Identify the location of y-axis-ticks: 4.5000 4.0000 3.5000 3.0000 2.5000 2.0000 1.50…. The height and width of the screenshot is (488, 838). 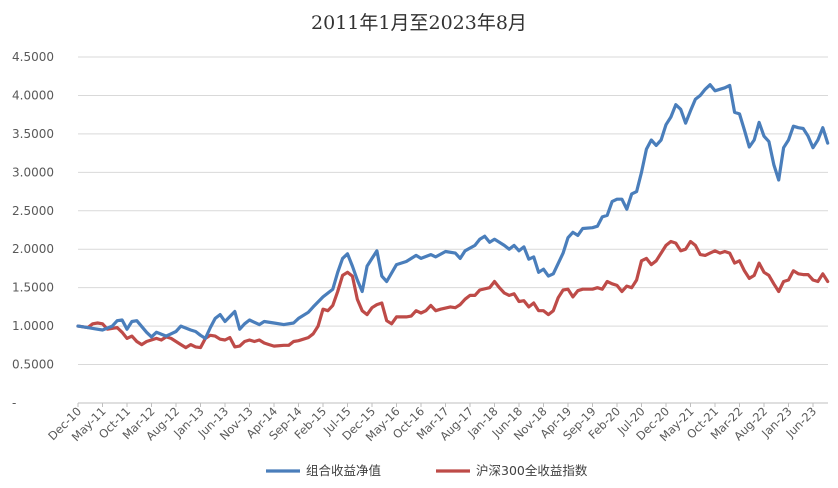
(33, 230).